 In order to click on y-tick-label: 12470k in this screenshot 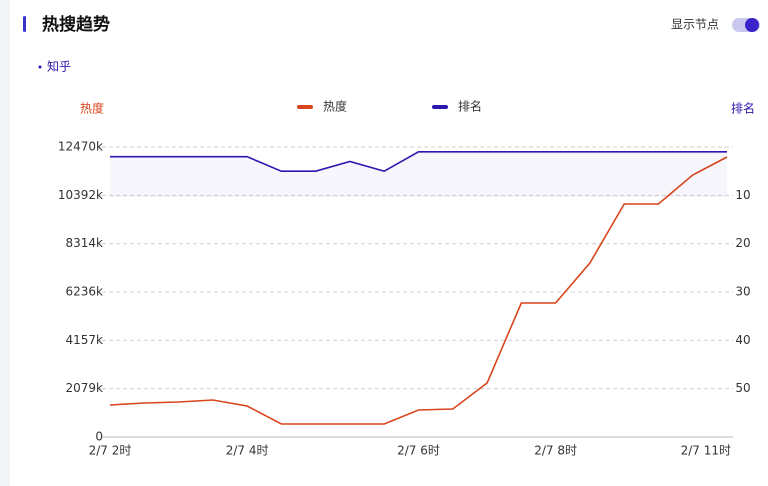, I will do `click(80, 147)`.